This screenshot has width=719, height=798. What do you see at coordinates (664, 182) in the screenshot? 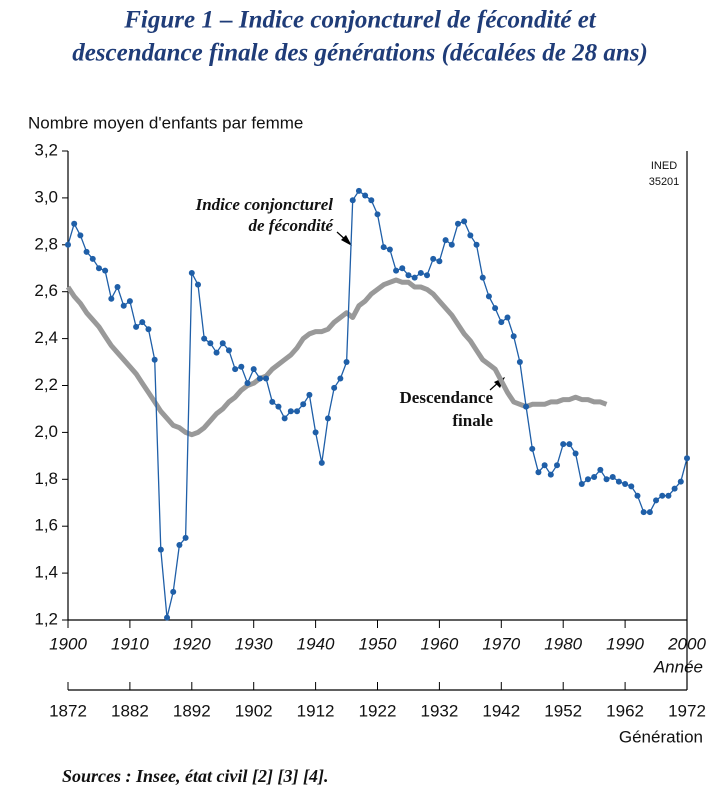
I see `annotation: 35201` at bounding box center [664, 182].